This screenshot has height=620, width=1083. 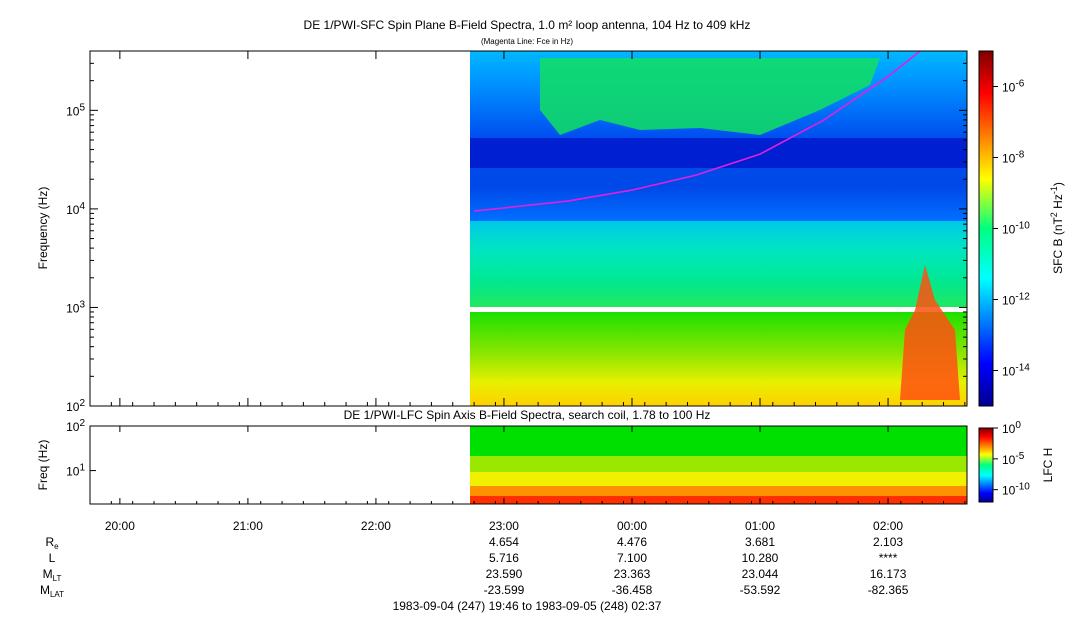 I want to click on time-tick-label: 00:00, so click(x=632, y=526).